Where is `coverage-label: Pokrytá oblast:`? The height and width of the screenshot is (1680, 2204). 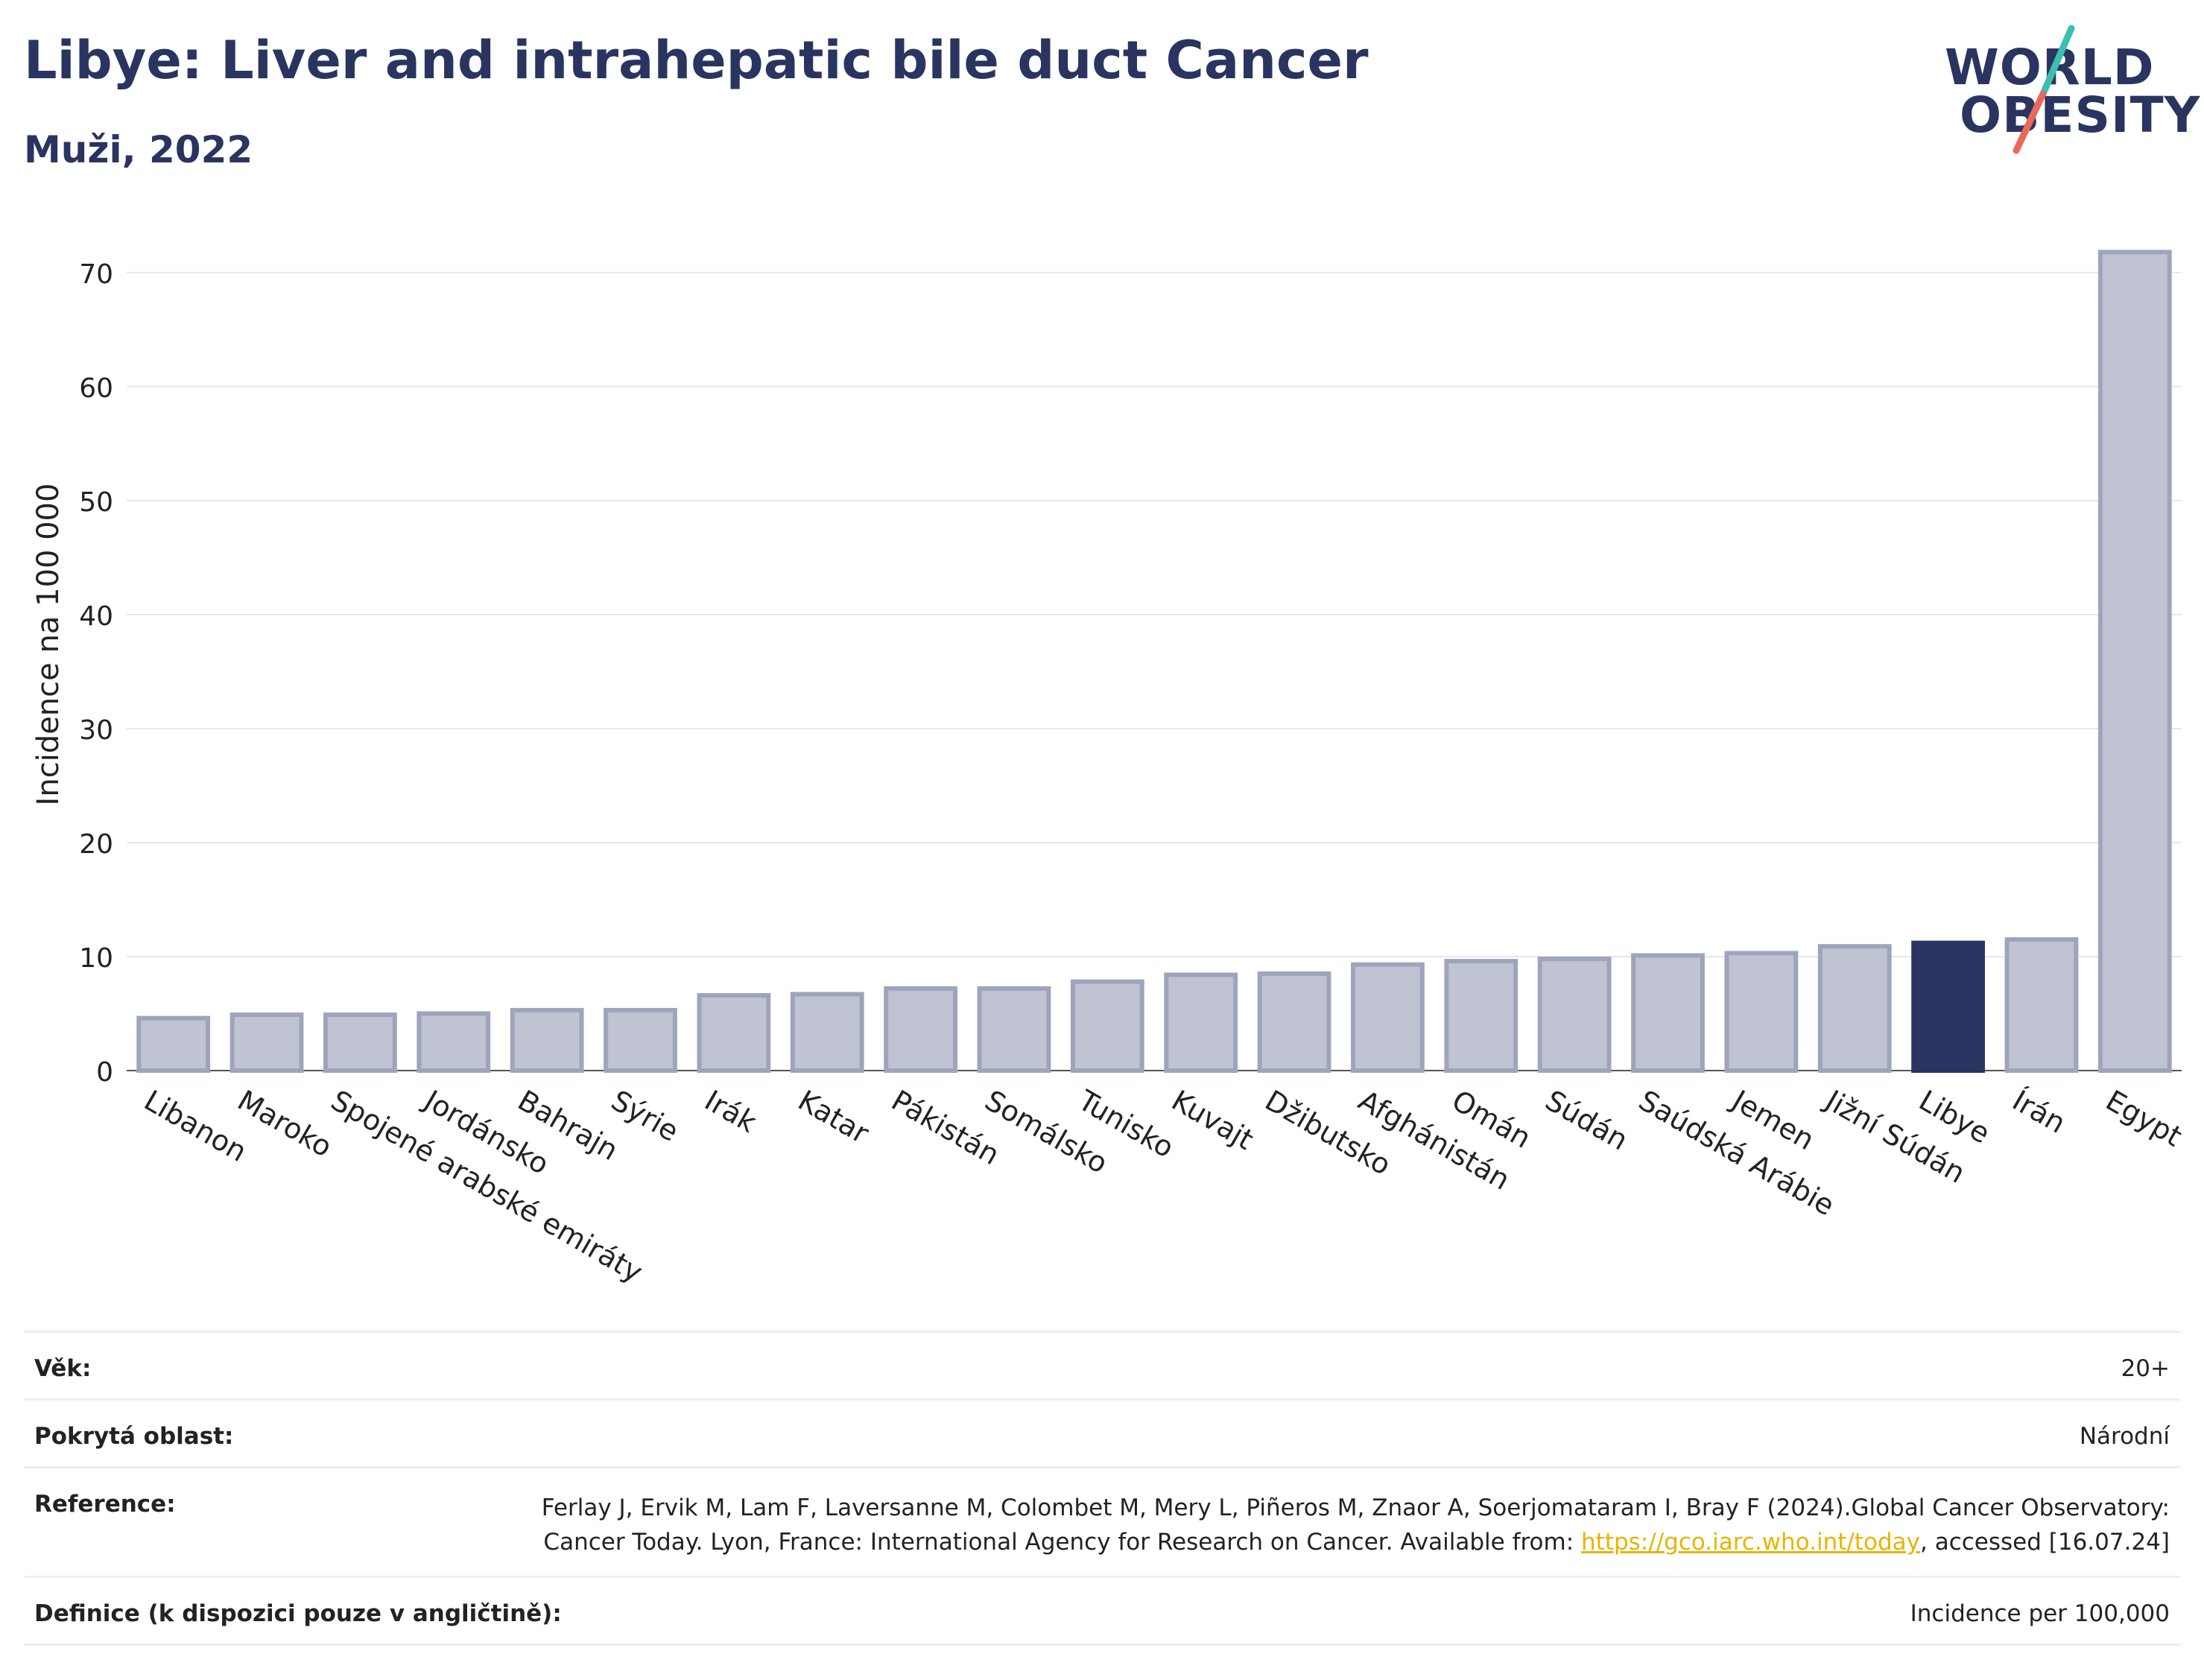 coverage-label: Pokrytá oblast: is located at coordinates (134, 1436).